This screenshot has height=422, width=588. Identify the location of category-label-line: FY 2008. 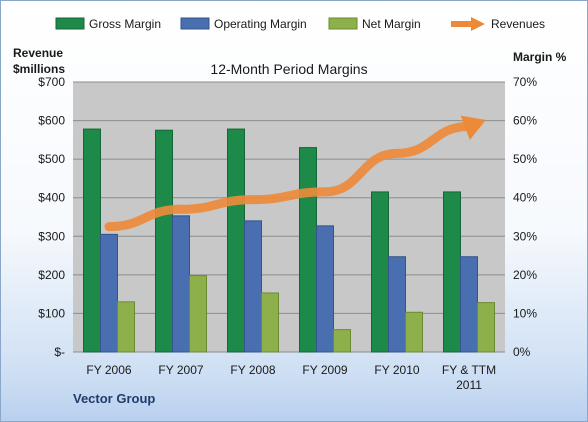
(252, 370).